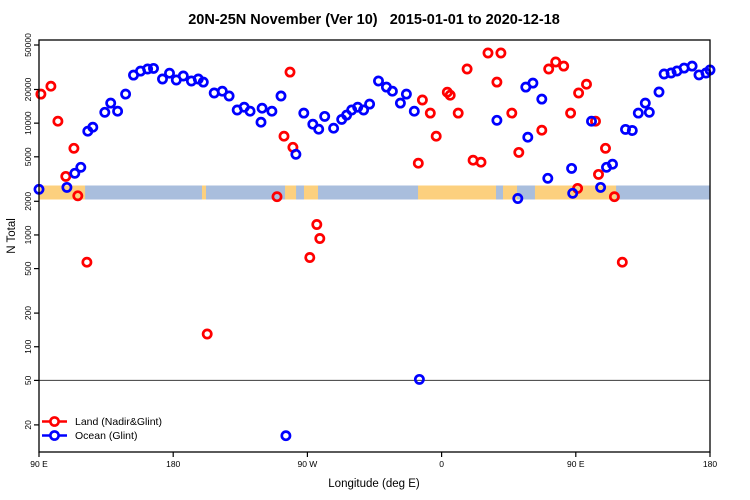 Image resolution: width=750 pixels, height=500 pixels. I want to click on y-tick-label: 20, so click(28, 425).